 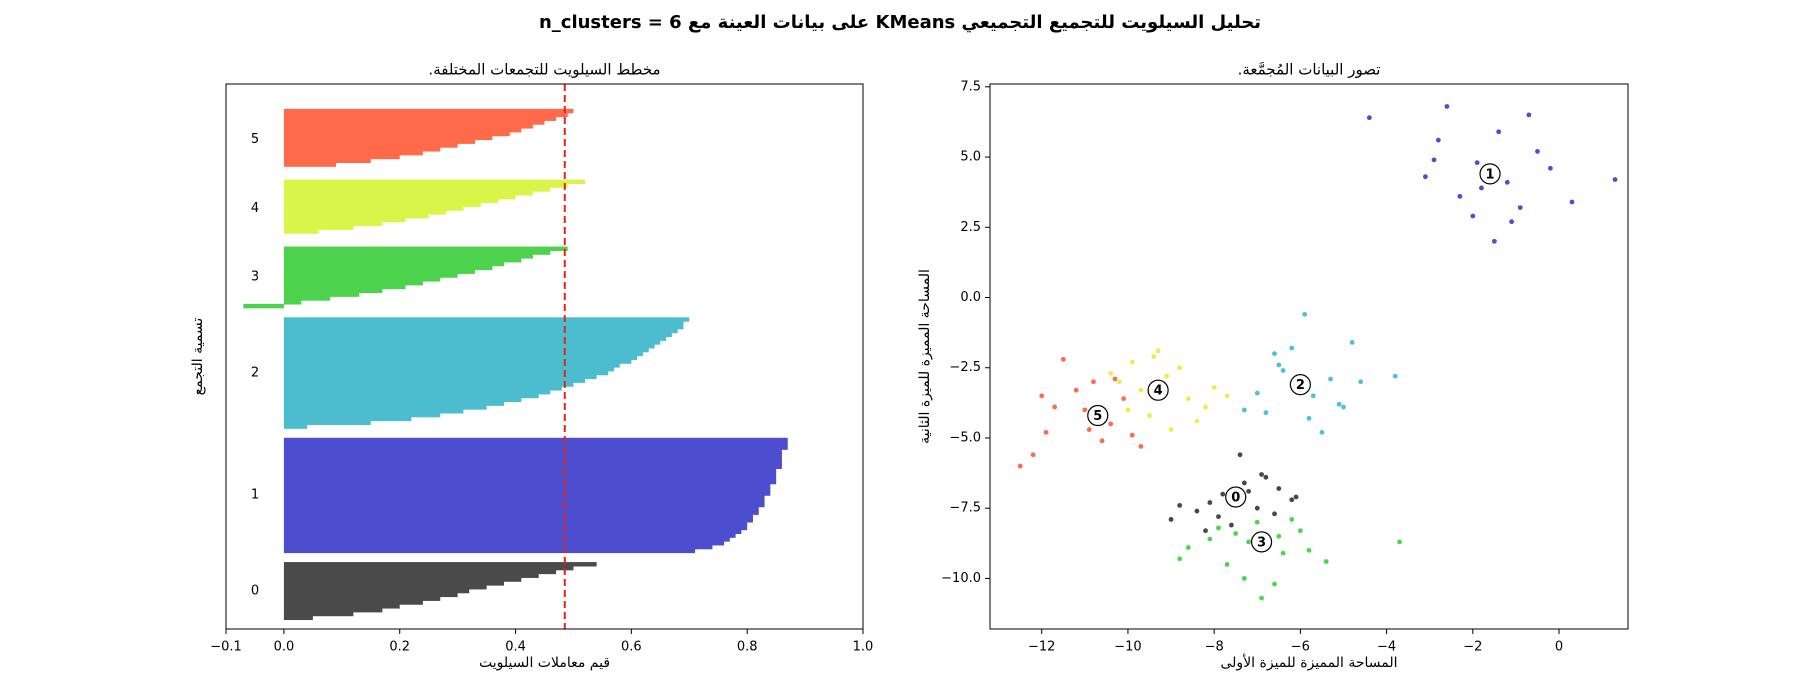 I want to click on cluster-label: 3, so click(x=255, y=277).